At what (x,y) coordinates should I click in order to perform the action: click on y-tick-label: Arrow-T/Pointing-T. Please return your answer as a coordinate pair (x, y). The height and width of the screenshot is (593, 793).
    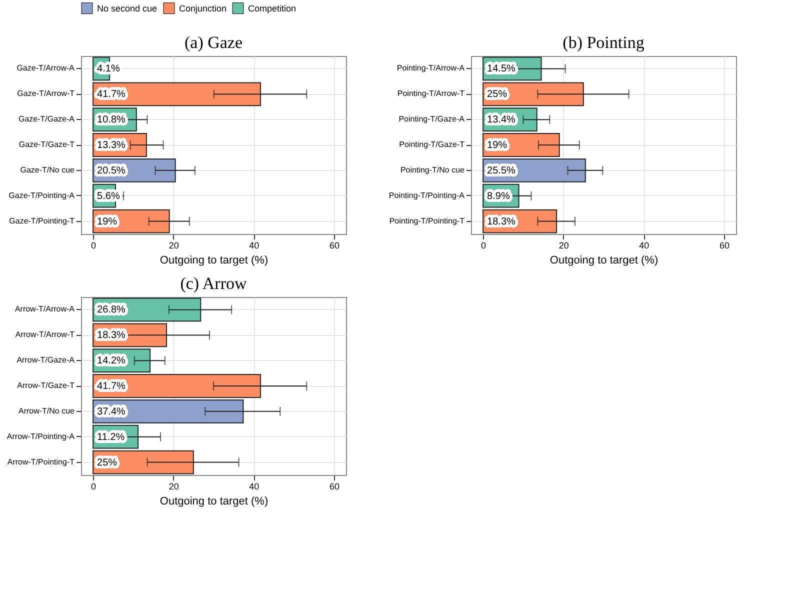
    Looking at the image, I should click on (41, 461).